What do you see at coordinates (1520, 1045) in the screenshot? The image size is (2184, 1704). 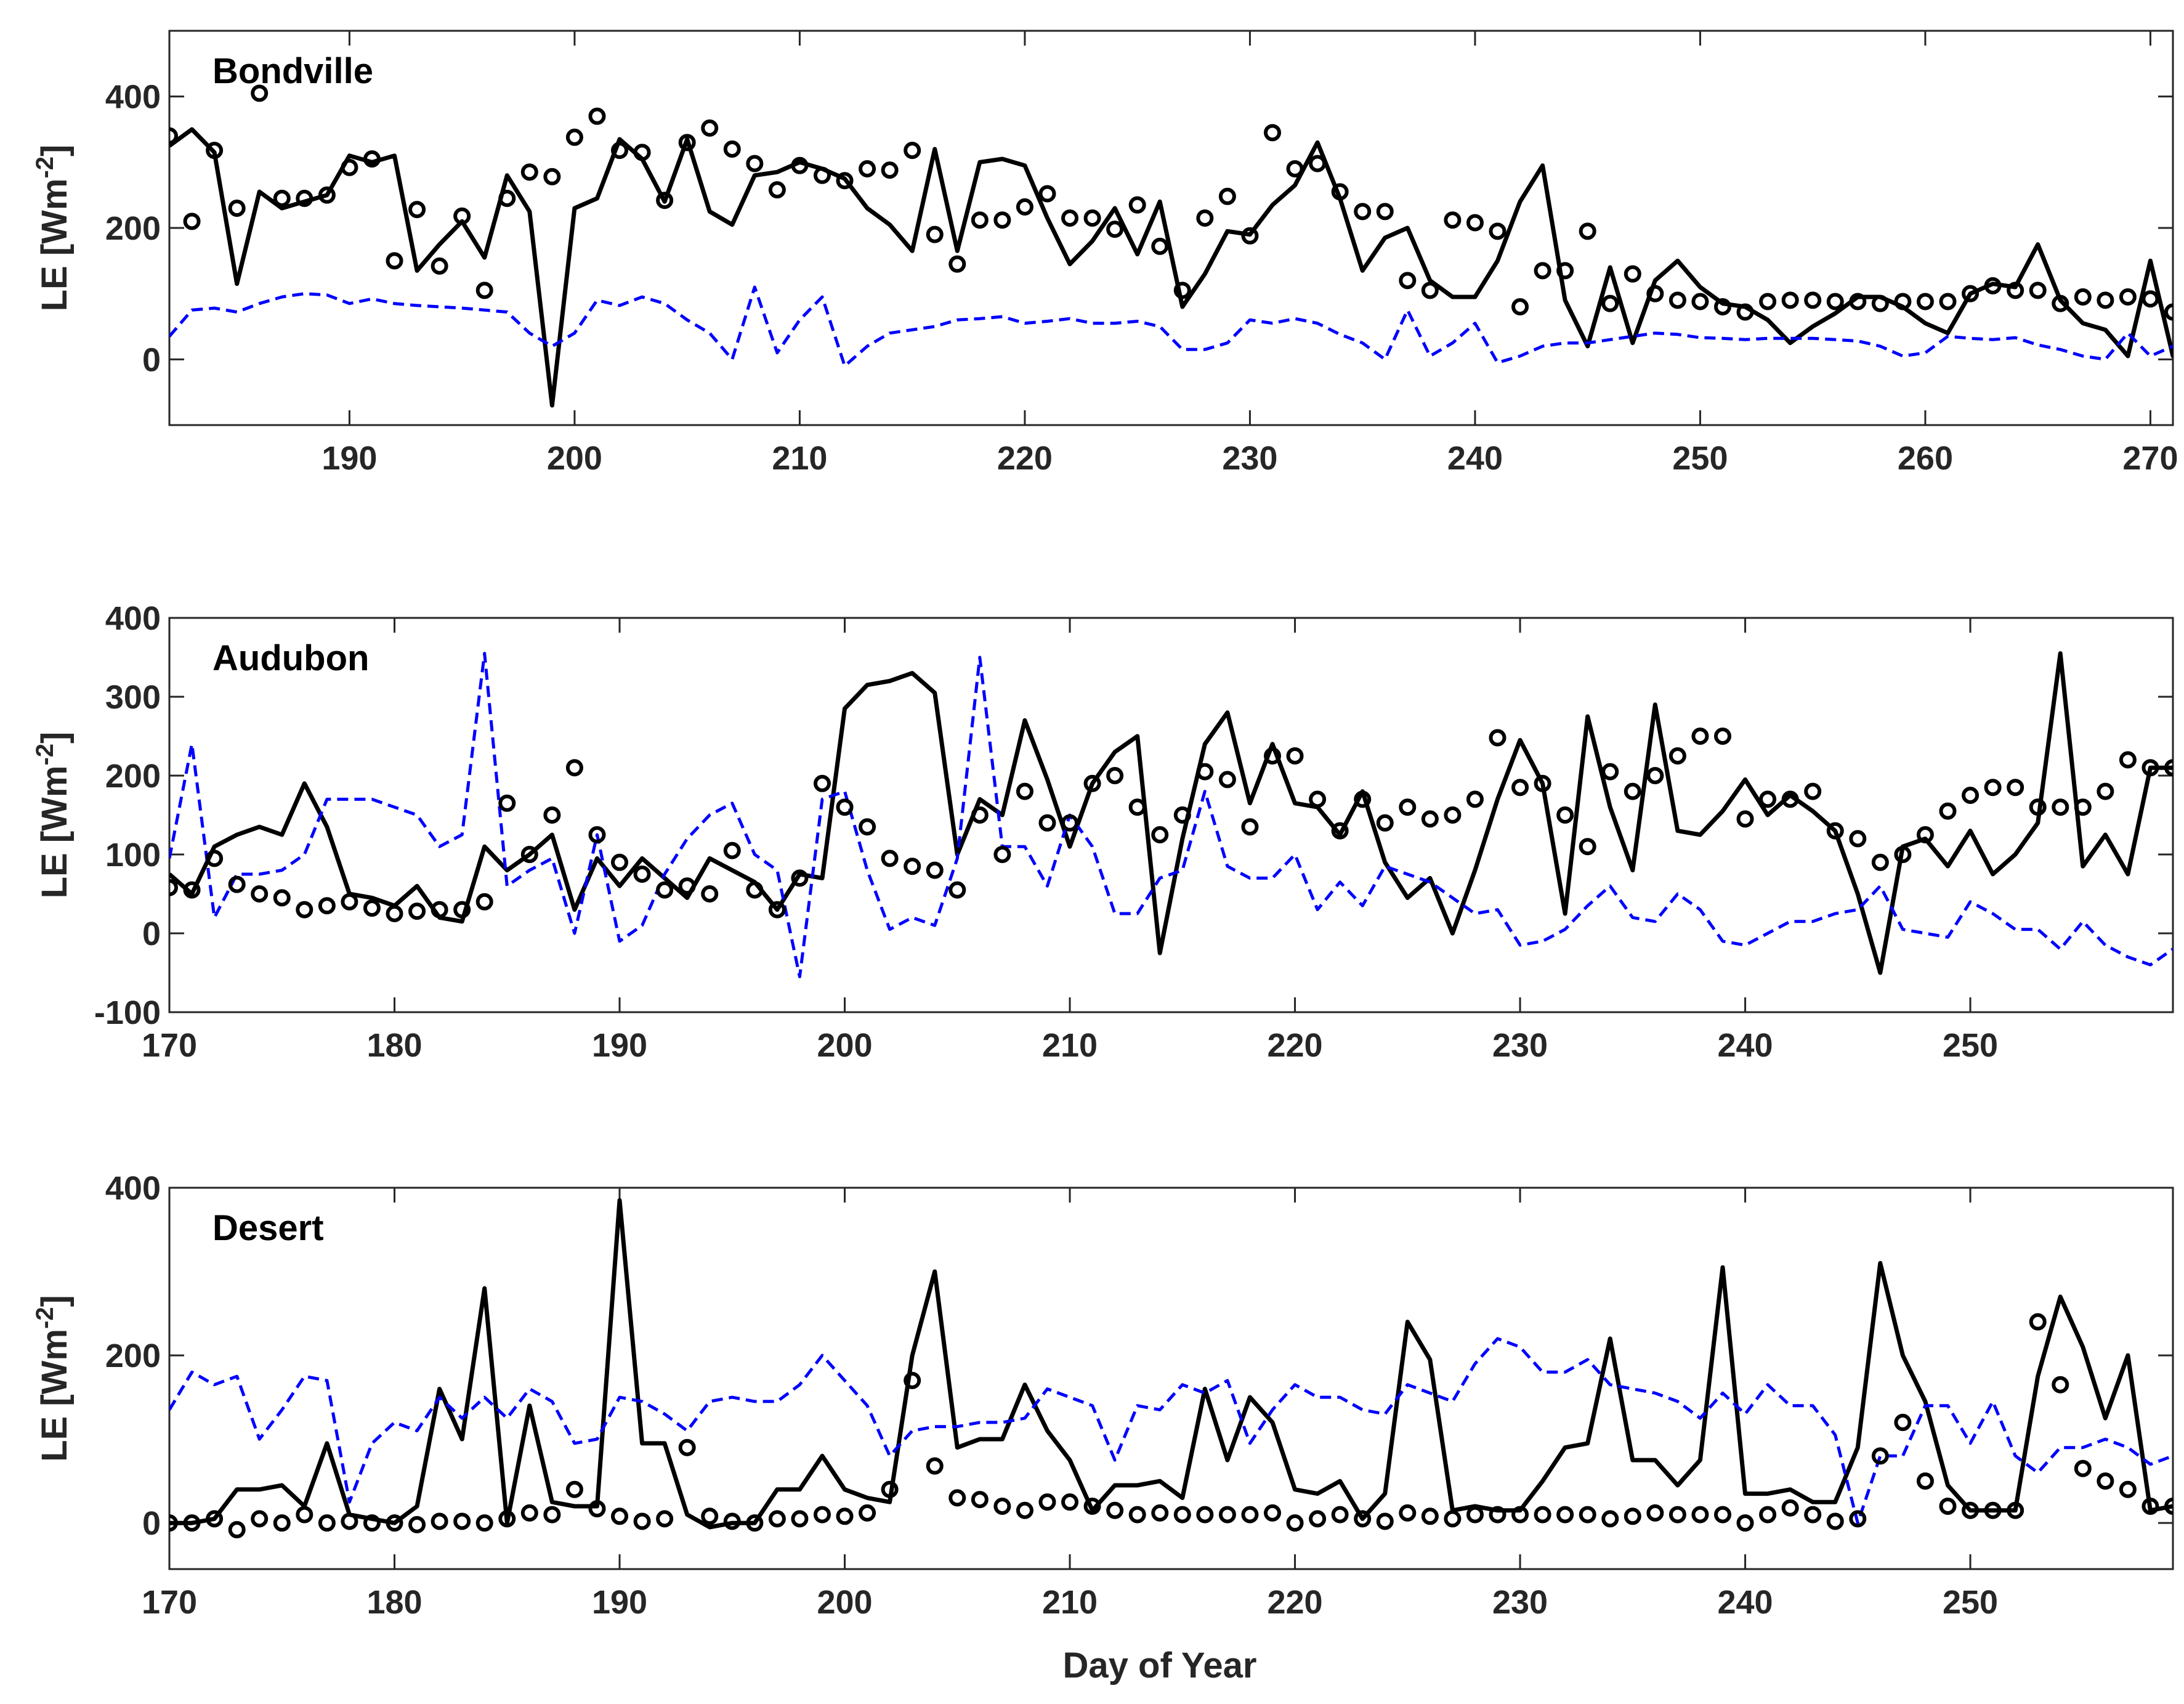 I see `audubon-xtick-label: 230` at bounding box center [1520, 1045].